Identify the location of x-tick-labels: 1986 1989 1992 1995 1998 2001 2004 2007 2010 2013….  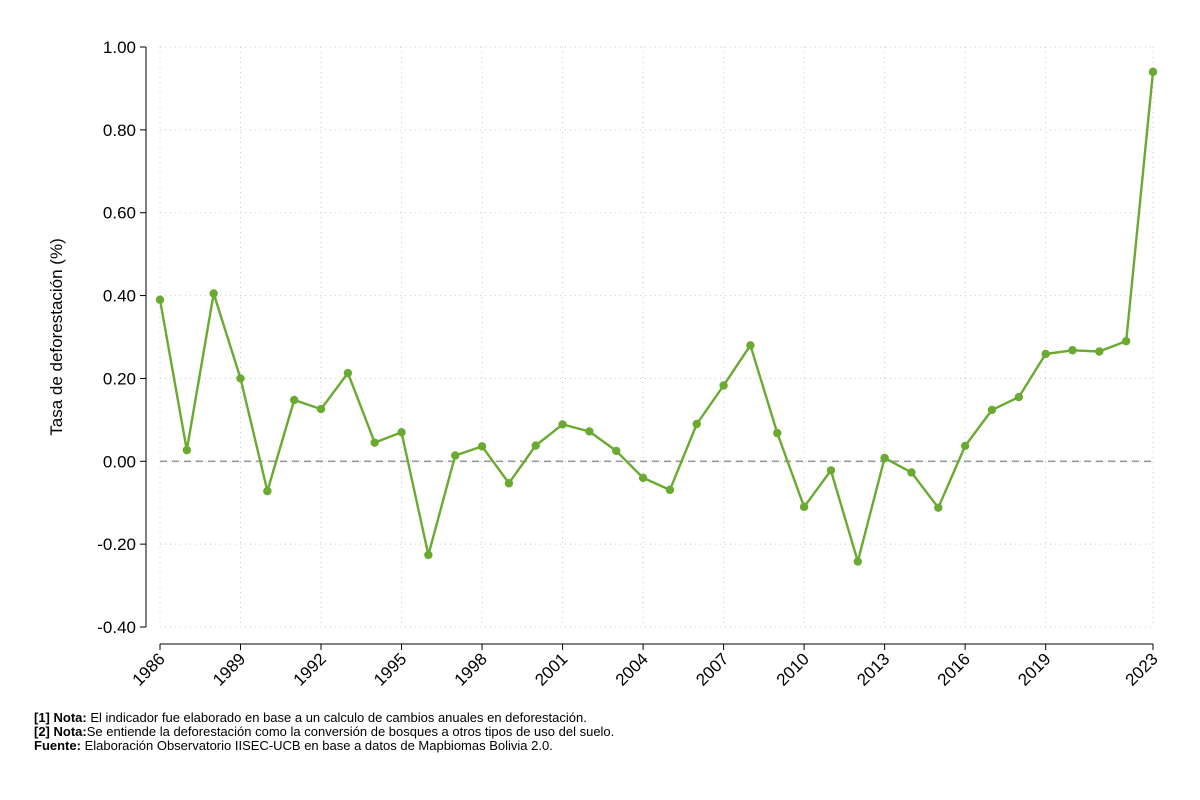
(645, 669).